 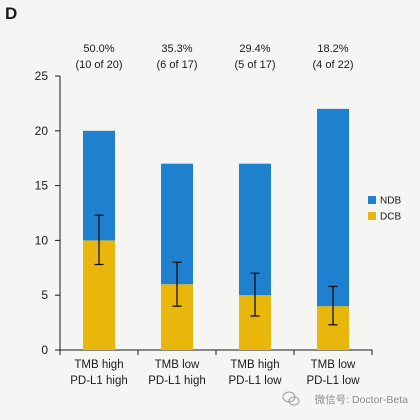 What do you see at coordinates (176, 49) in the screenshot?
I see `data-label-percent: 35.3%` at bounding box center [176, 49].